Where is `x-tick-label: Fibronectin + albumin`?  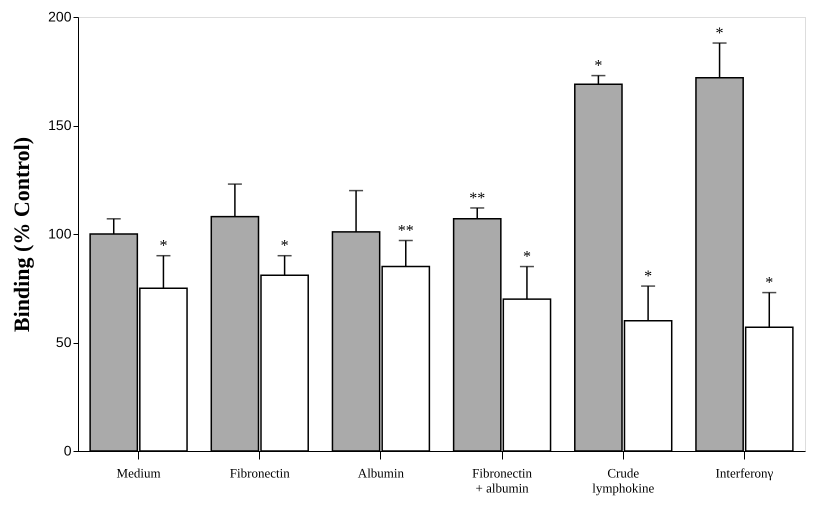 x-tick-label: Fibronectin + albumin is located at coordinates (502, 481).